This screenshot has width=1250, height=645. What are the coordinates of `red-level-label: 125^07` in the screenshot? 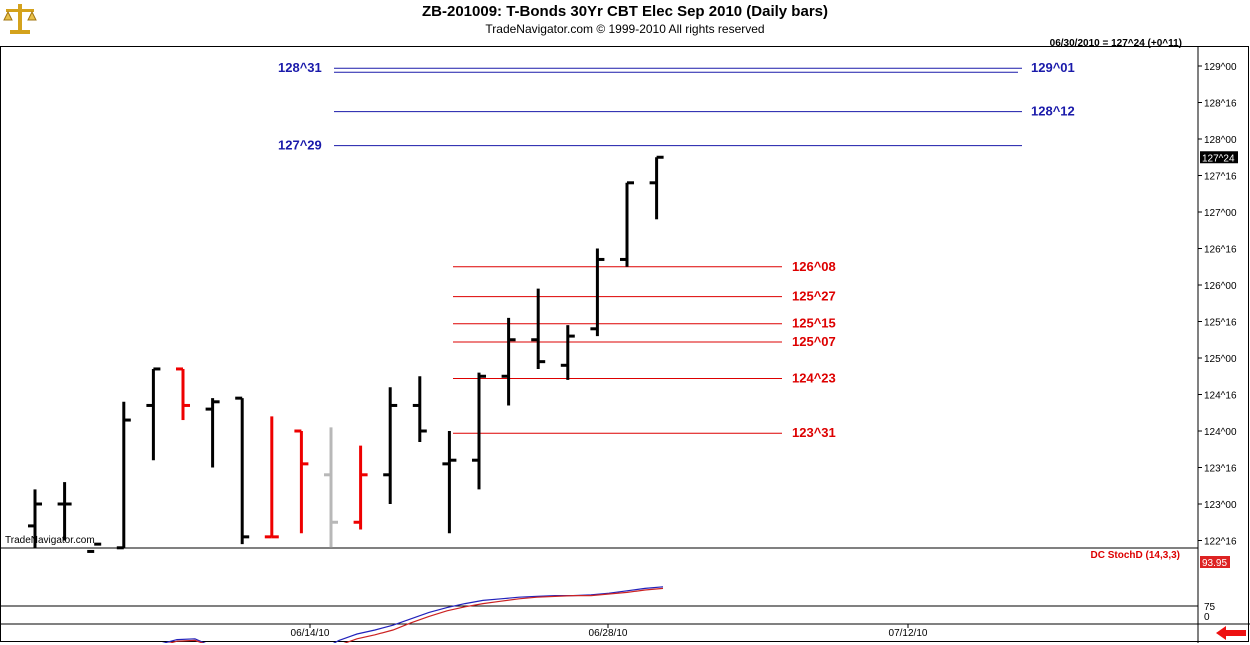 It's located at (814, 341).